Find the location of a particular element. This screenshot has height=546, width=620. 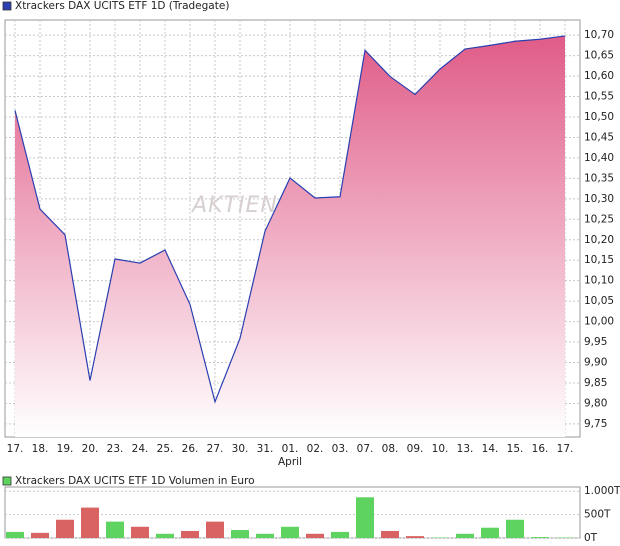

y-tick-label: 9,80 is located at coordinates (595, 403).